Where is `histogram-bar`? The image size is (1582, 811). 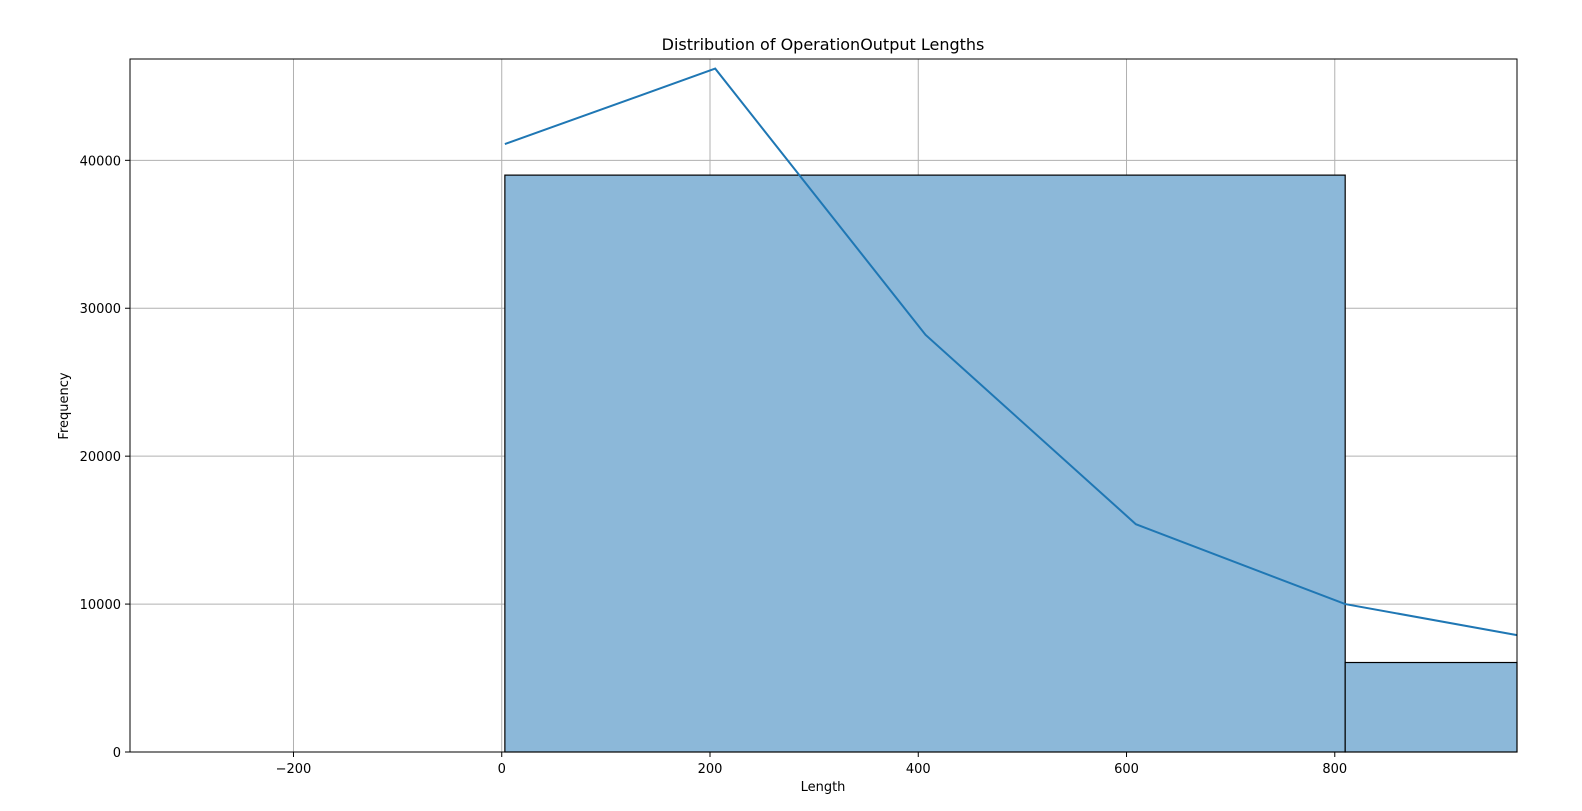 histogram-bar is located at coordinates (1431, 707).